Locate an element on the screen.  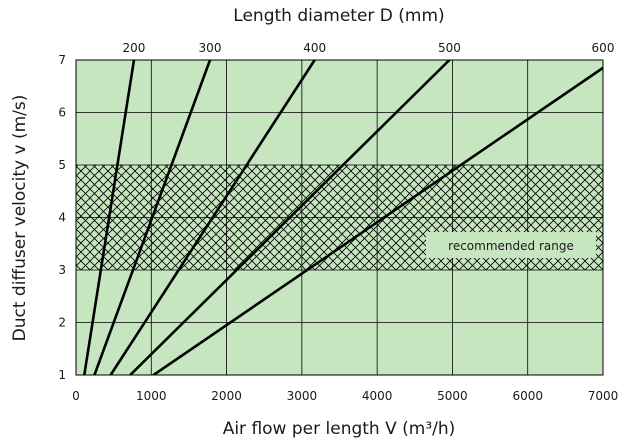
recommended-range-label: recommended range is located at coordinates (511, 246).